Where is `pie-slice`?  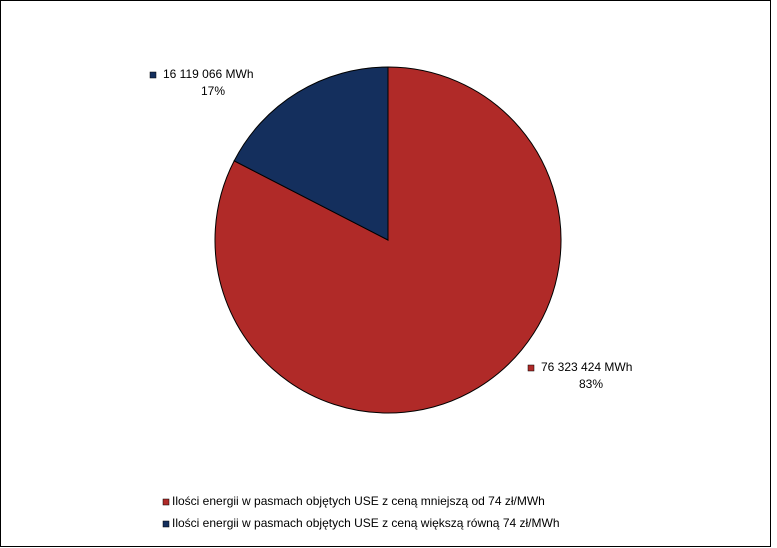
pie-slice is located at coordinates (311, 153).